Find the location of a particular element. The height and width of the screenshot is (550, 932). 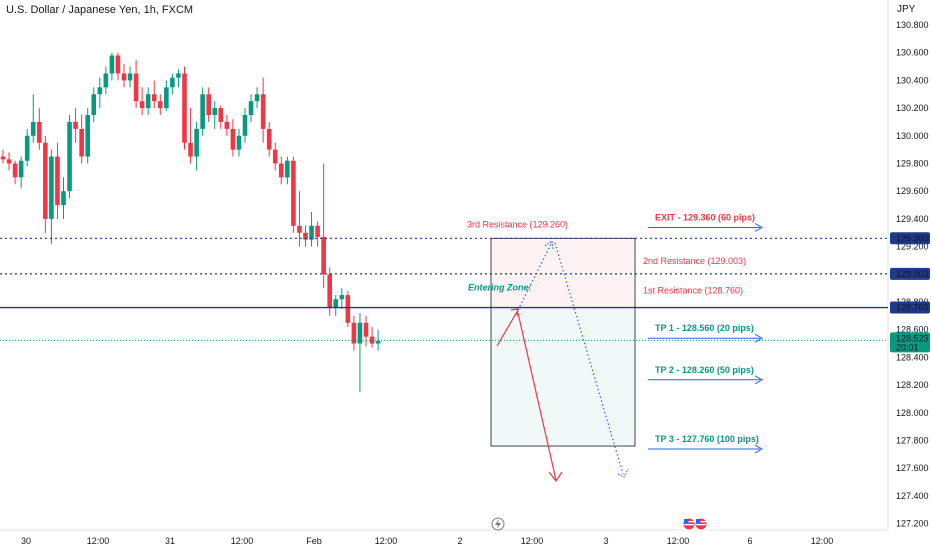

price-tick: 130.000 is located at coordinates (912, 136).